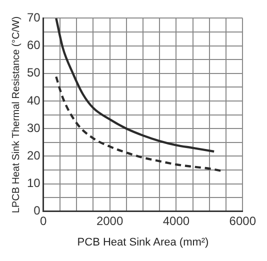 Image resolution: width=267 pixels, height=261 pixels. Describe the element at coordinates (33, 100) in the screenshot. I see `y-tick-label: 40` at that location.